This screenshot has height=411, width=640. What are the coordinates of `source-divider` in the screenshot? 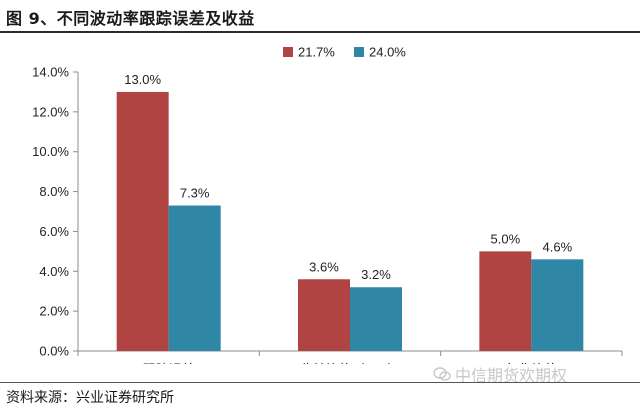 It's located at (320, 382).